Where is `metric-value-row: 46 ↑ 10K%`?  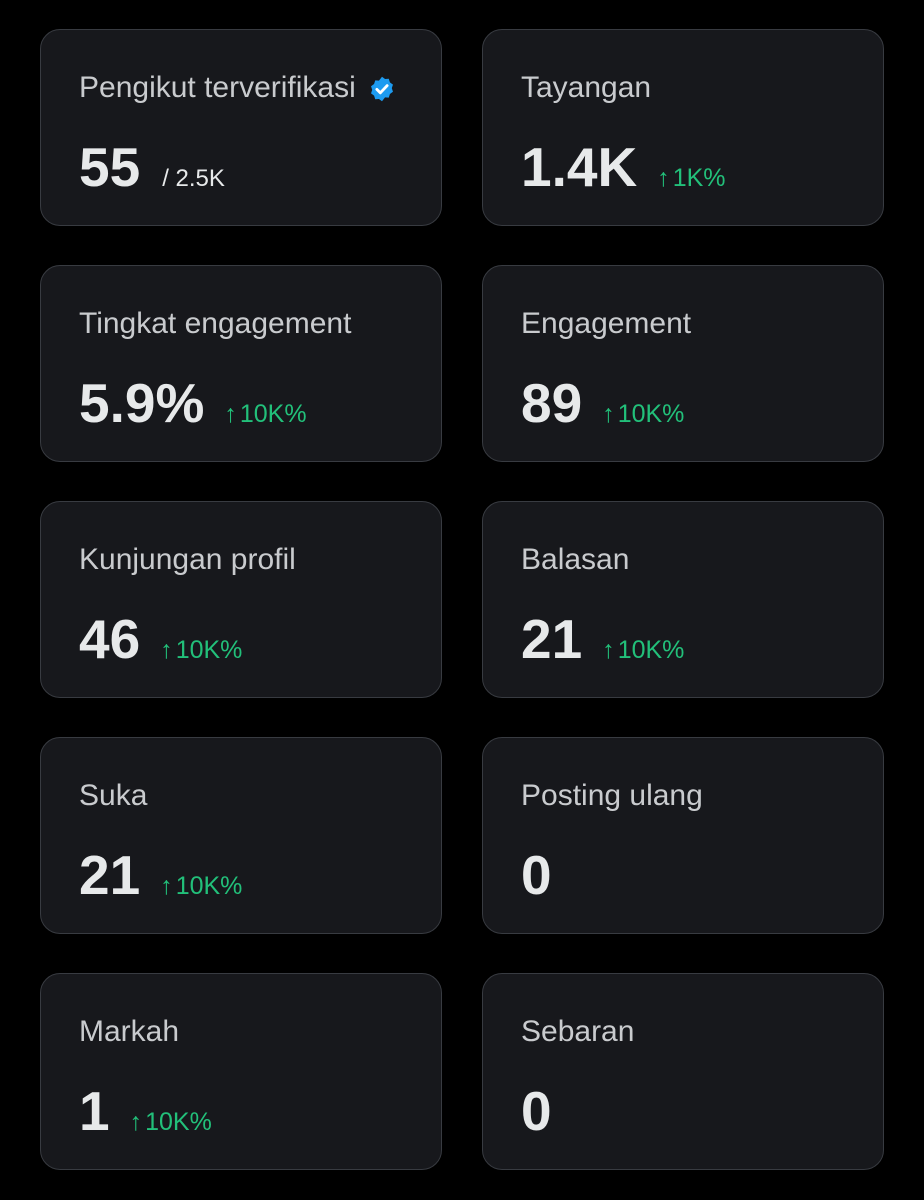
metric-value-row: 46 ↑ 10K% is located at coordinates (160, 639).